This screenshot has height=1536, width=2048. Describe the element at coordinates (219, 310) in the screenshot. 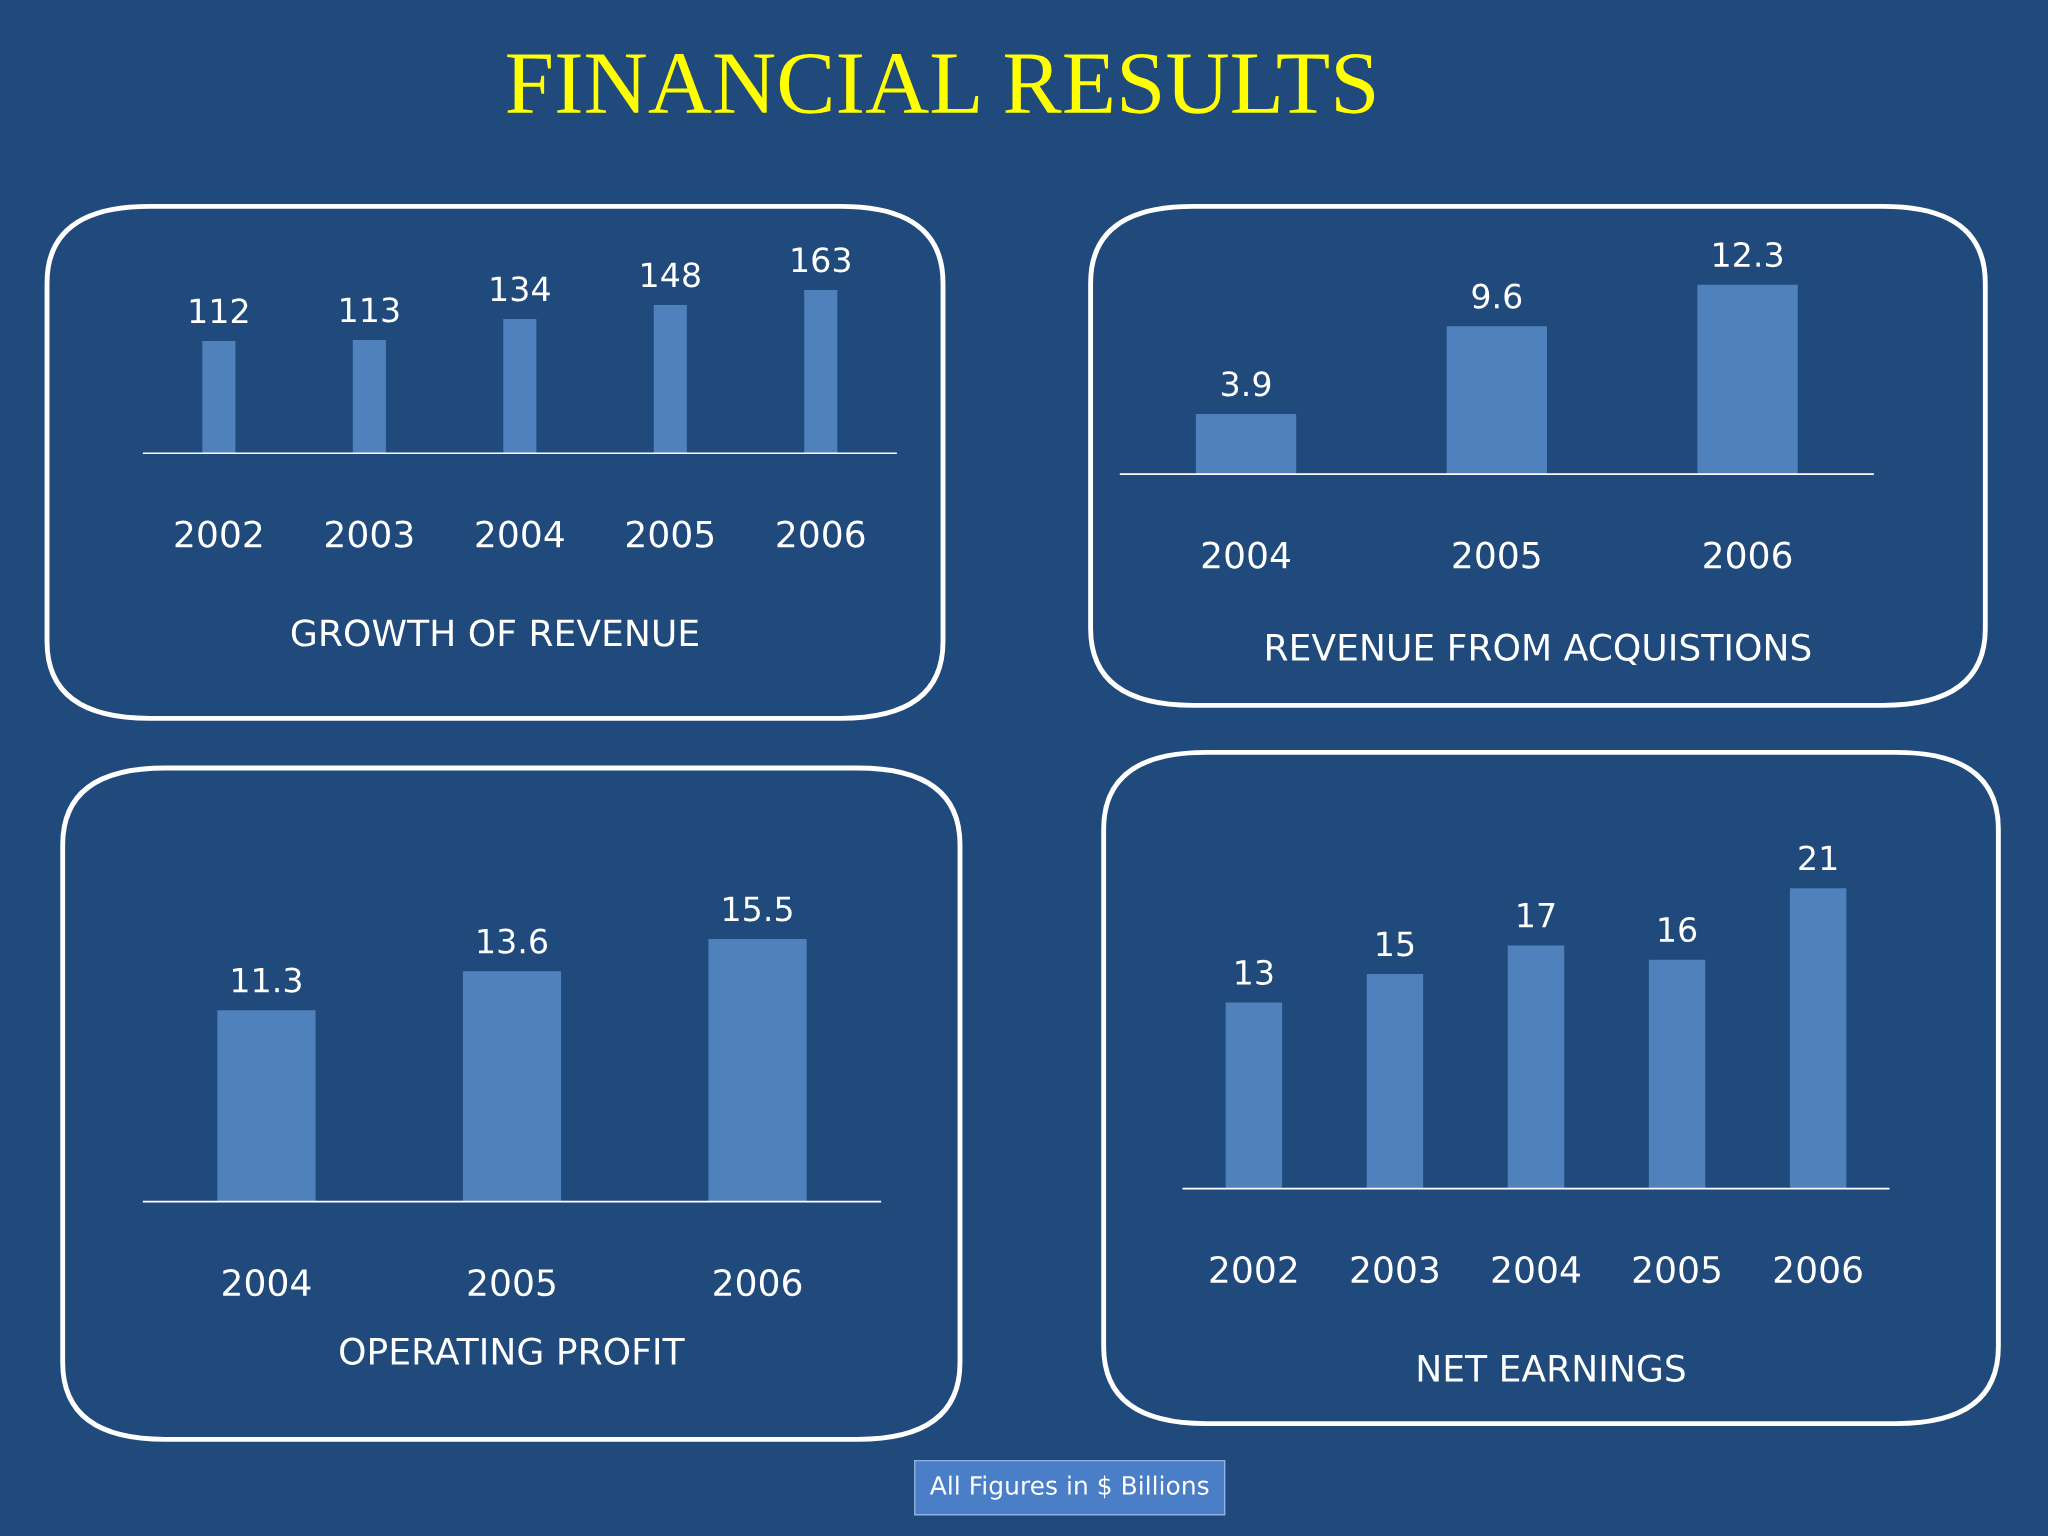

I see `data-label: 112` at that location.